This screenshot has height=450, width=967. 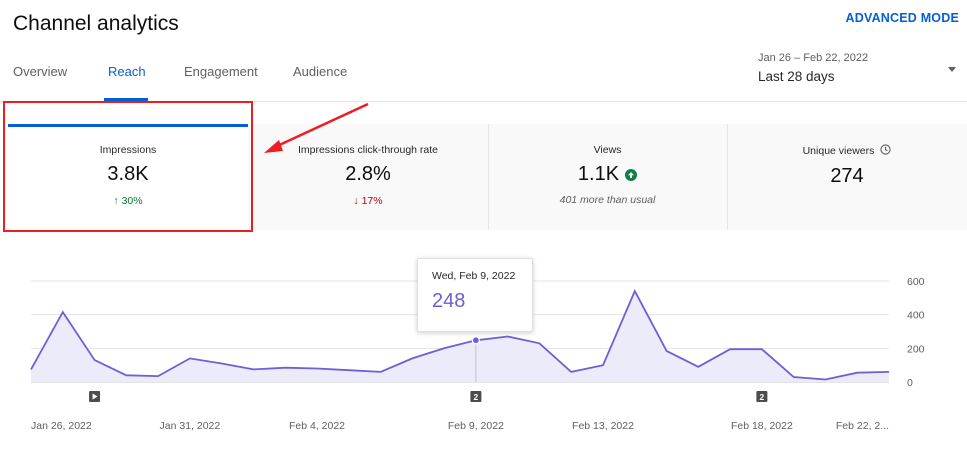 What do you see at coordinates (631, 174) in the screenshot?
I see `up-circle-icon` at bounding box center [631, 174].